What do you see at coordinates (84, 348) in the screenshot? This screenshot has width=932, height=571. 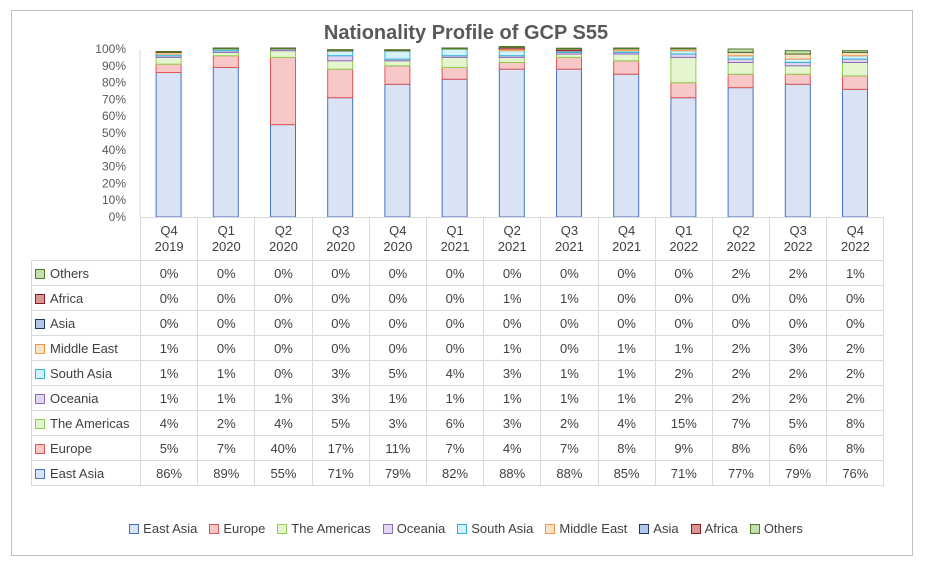 I see `series-name: Middle East` at bounding box center [84, 348].